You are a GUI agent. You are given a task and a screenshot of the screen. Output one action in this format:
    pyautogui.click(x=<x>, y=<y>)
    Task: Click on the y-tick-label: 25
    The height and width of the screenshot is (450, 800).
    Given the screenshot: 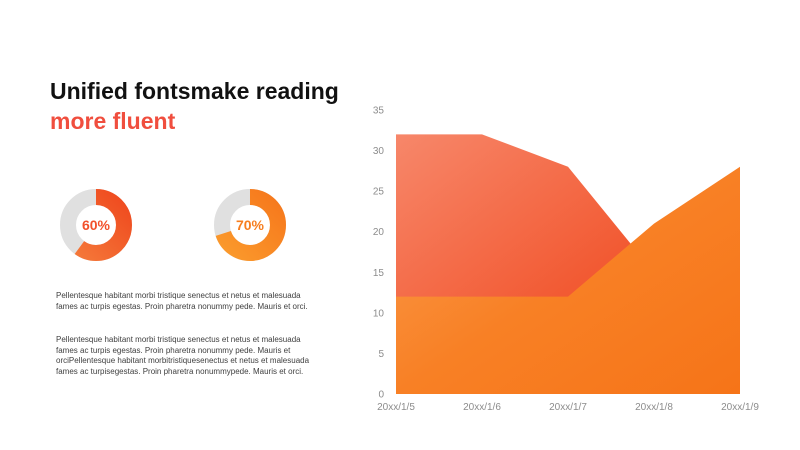 What is the action you would take?
    pyautogui.click(x=379, y=192)
    